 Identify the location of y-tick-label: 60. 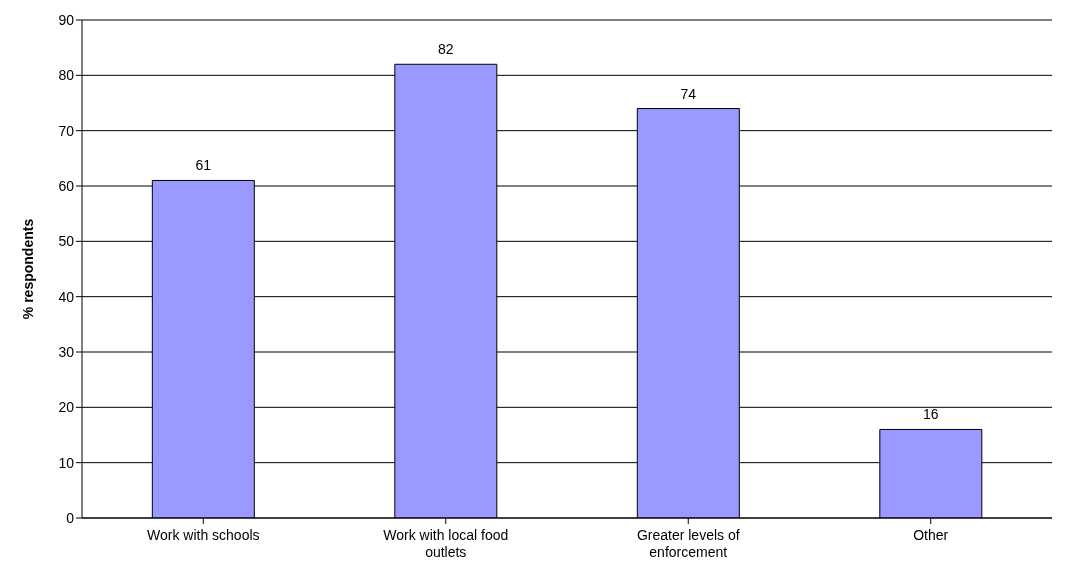
(66, 185).